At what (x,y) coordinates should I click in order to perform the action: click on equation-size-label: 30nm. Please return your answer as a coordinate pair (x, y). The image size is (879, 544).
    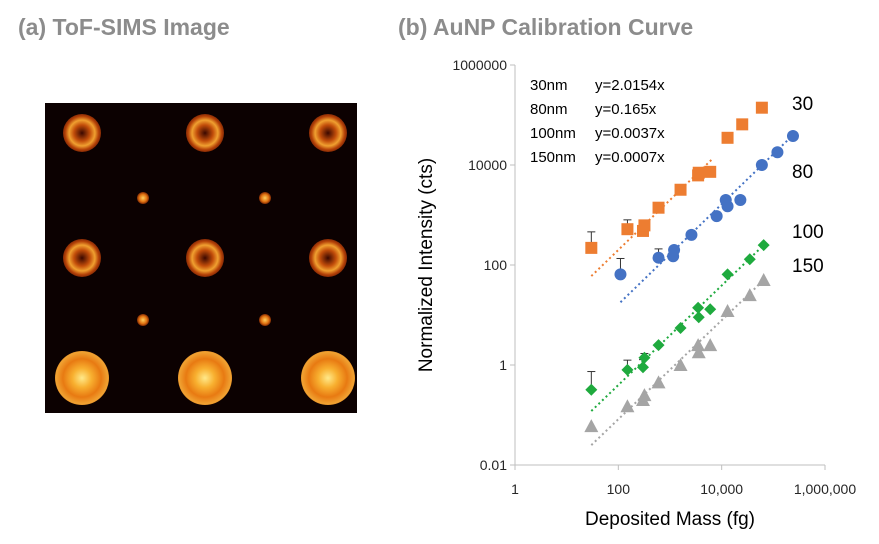
    Looking at the image, I should click on (549, 85).